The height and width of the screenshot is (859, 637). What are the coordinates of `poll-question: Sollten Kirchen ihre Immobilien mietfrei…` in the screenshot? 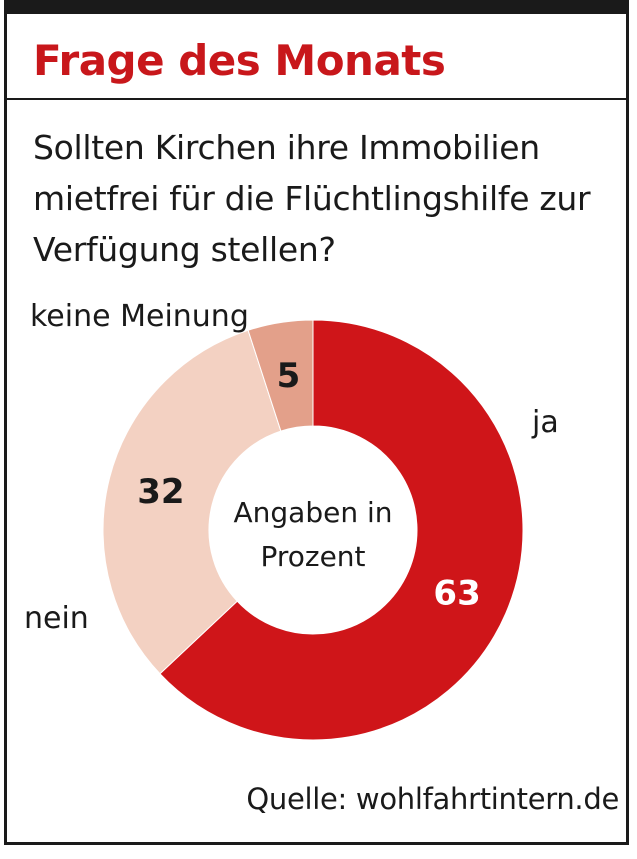 It's located at (312, 198).